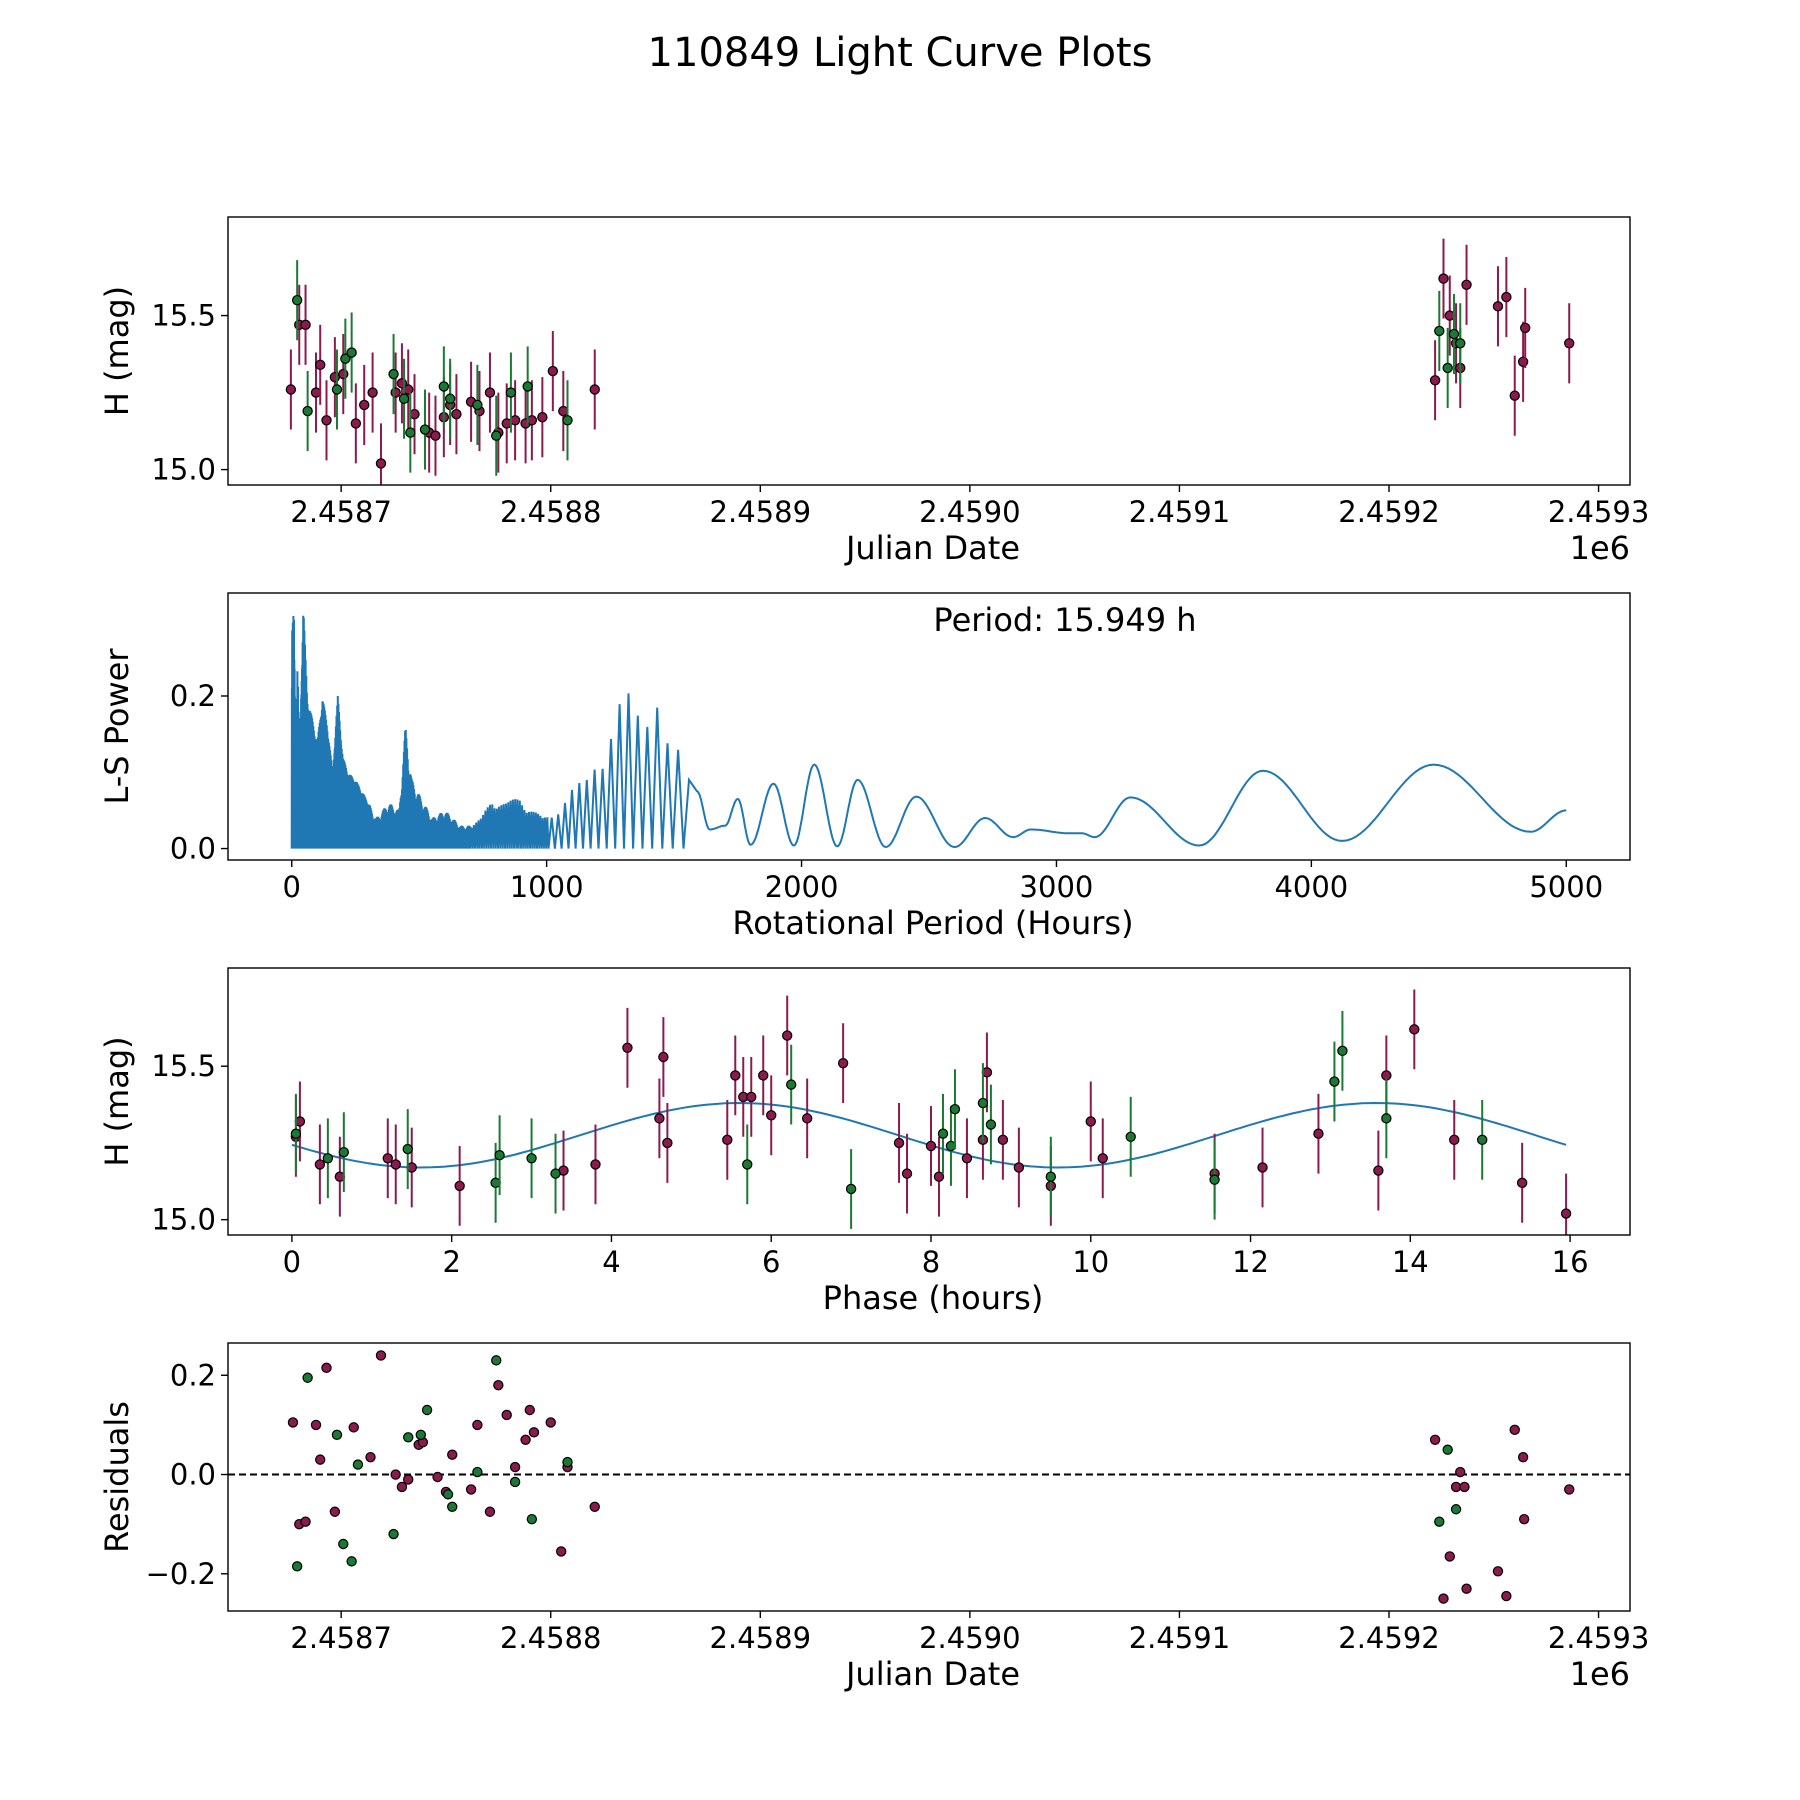 This screenshot has height=1800, width=1800. What do you see at coordinates (969, 1638) in the screenshot?
I see `residuals-x-tick-label: 2.4590` at bounding box center [969, 1638].